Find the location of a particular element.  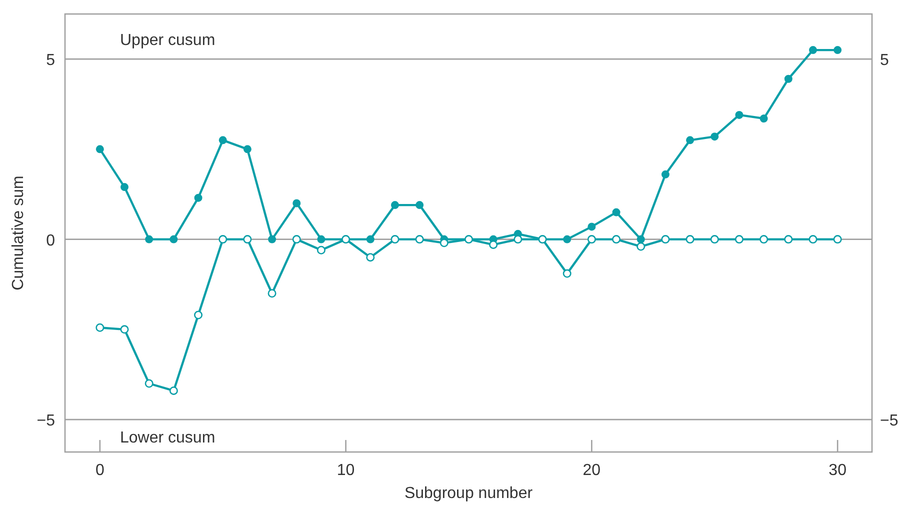

x-tick-label: 10 is located at coordinates (345, 470).